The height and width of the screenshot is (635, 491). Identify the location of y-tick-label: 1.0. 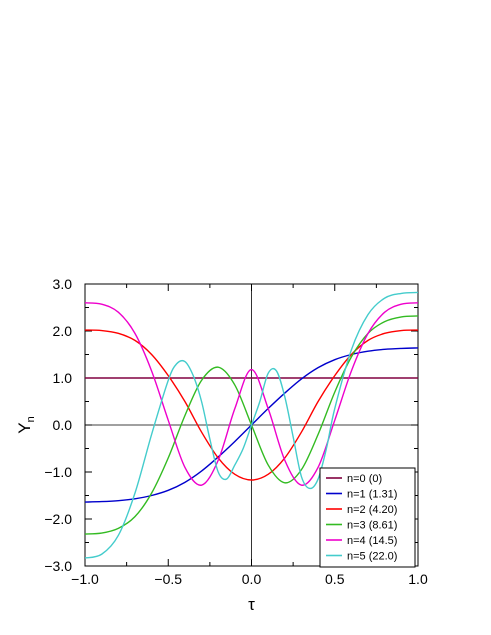
(63, 378).